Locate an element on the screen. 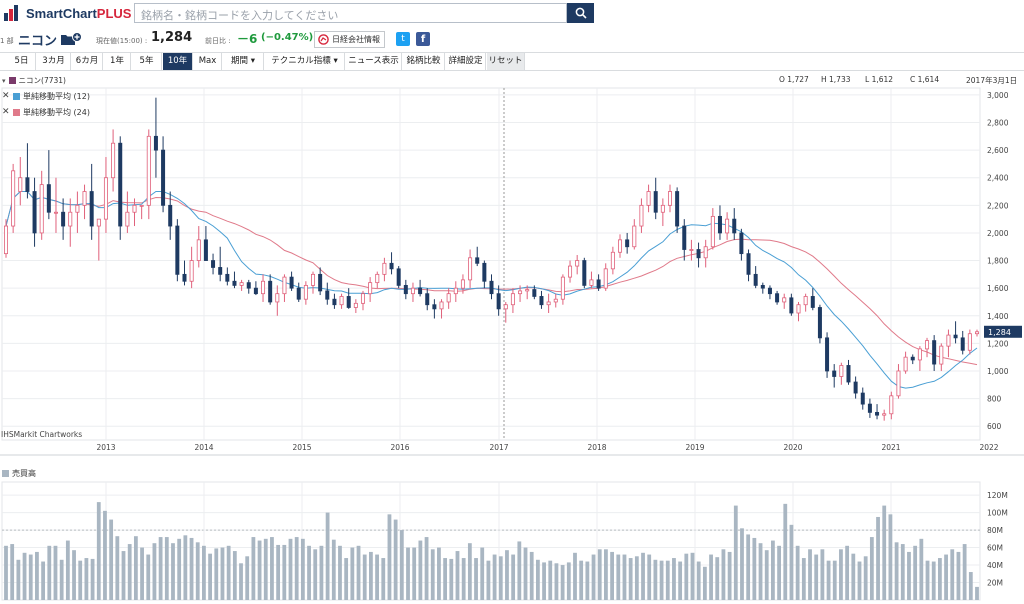  period-6m-button: 6カ月 is located at coordinates (87, 61).